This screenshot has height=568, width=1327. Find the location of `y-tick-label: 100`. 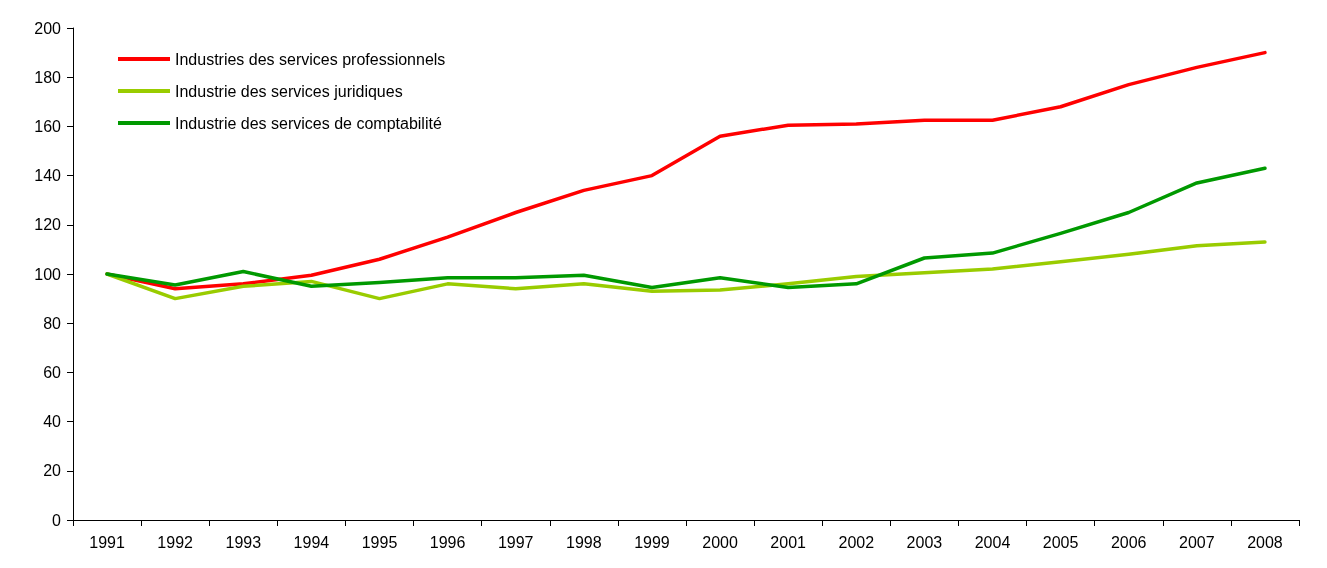

y-tick-label: 100 is located at coordinates (48, 274).